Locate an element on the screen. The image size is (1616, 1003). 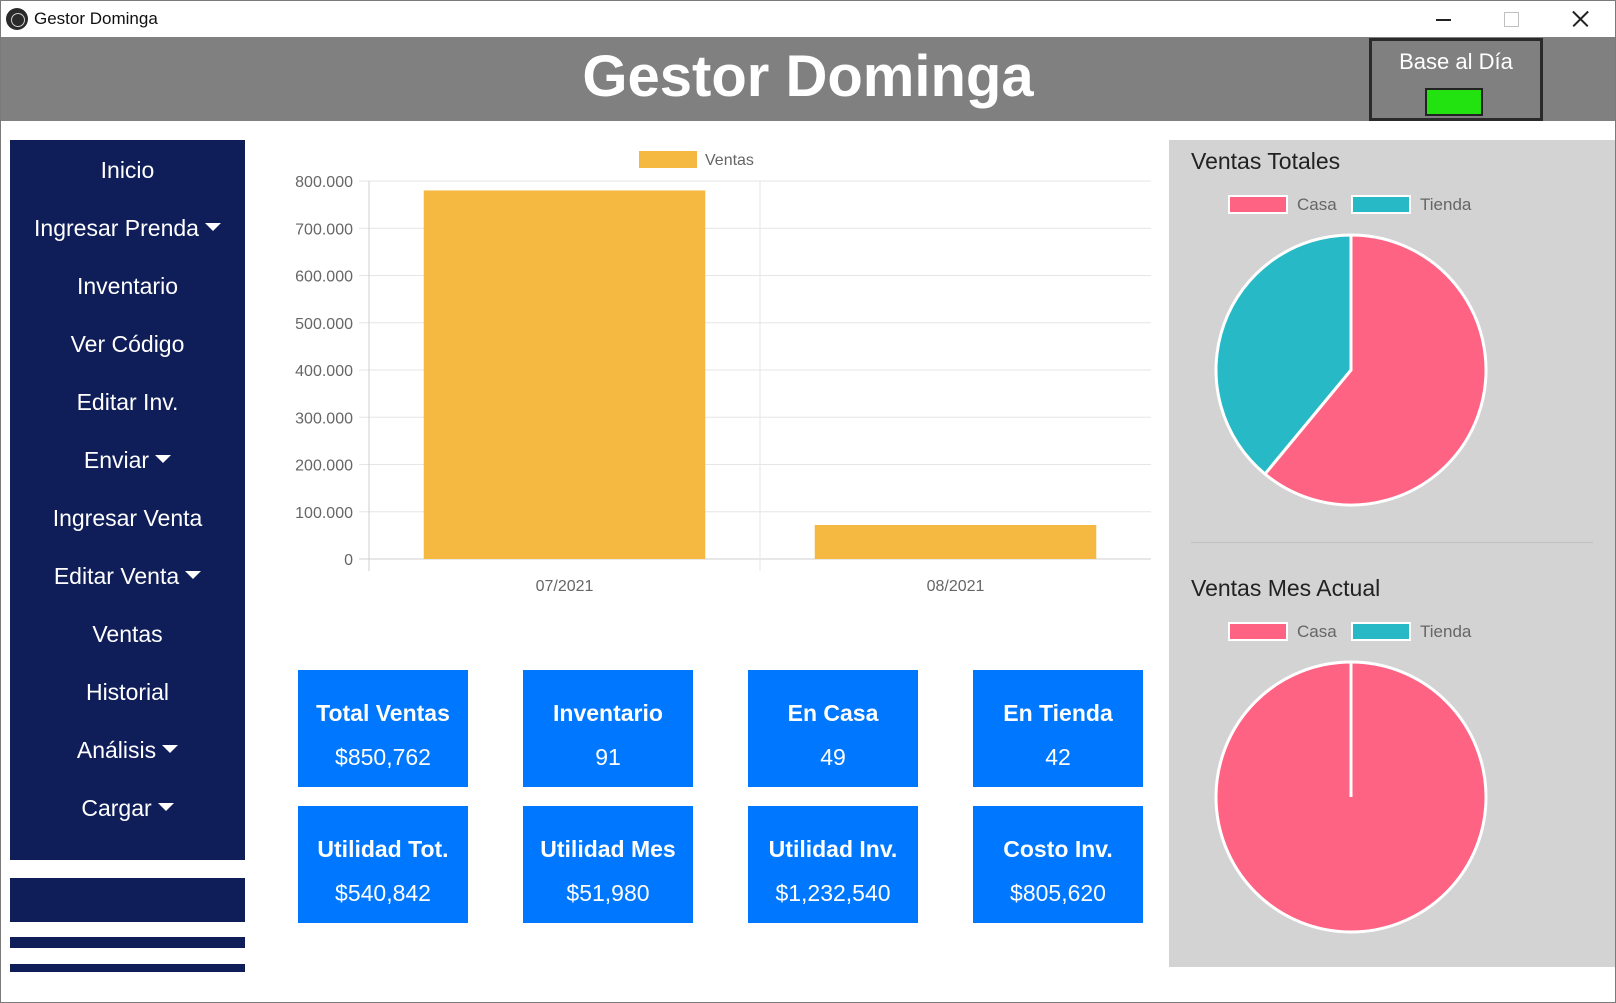
card-title: En Tienda is located at coordinates (1058, 713).